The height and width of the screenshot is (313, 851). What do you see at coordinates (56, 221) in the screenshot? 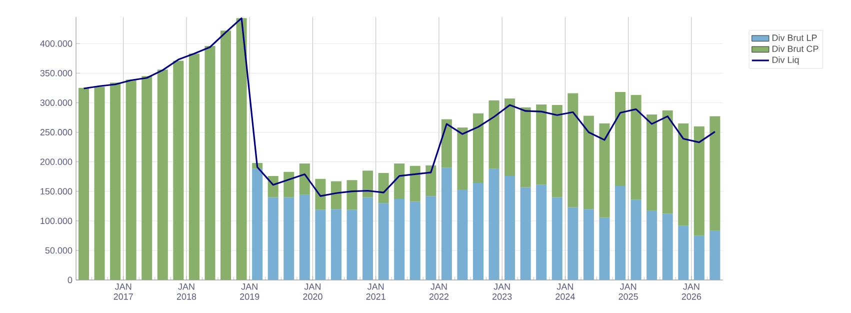
I see `y-tick-label: 100.000` at bounding box center [56, 221].